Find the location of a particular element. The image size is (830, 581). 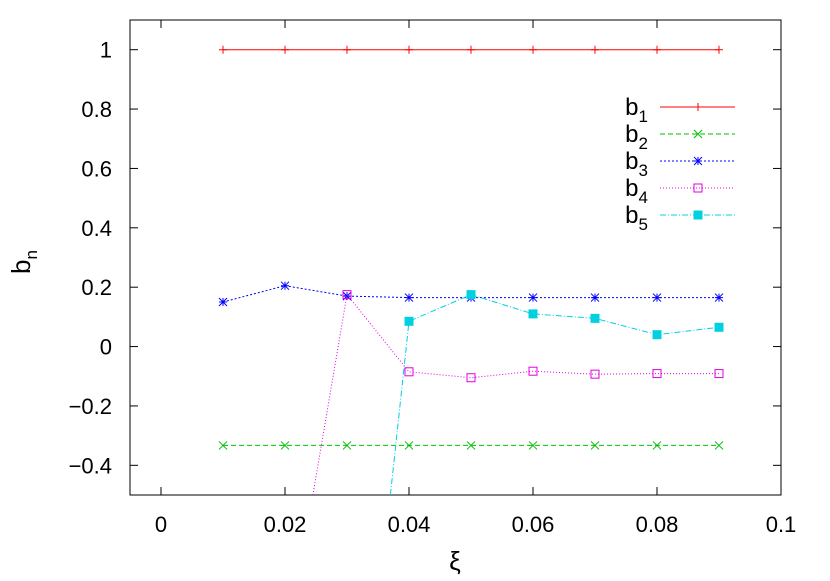

legend-item-b3: b3 is located at coordinates (680, 164).